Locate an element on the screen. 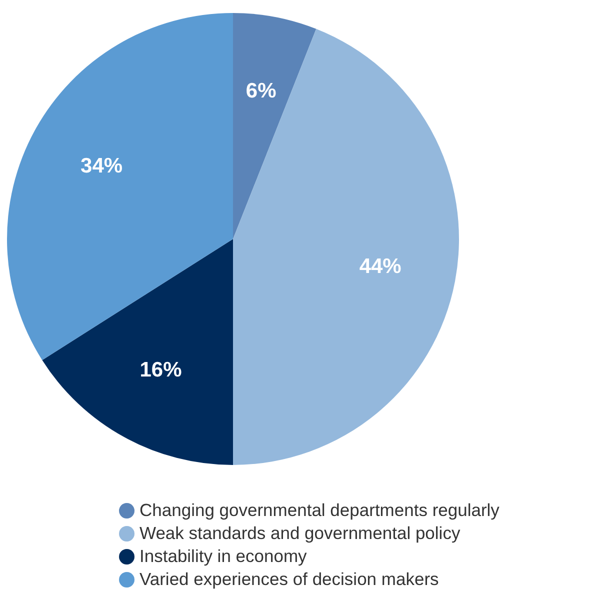 Image resolution: width=615 pixels, height=603 pixels. legend-label: Weak standards and governmental policy is located at coordinates (300, 532).